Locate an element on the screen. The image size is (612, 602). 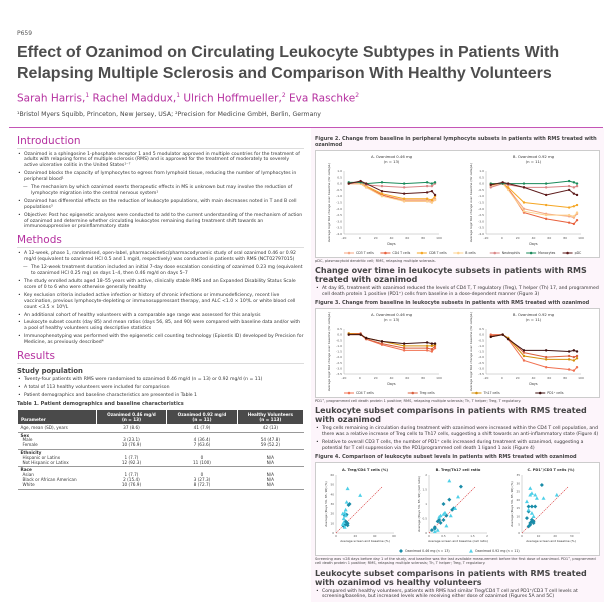
panel-title: B. Treg/Th17 cell ratio is located at coordinates (458, 470).